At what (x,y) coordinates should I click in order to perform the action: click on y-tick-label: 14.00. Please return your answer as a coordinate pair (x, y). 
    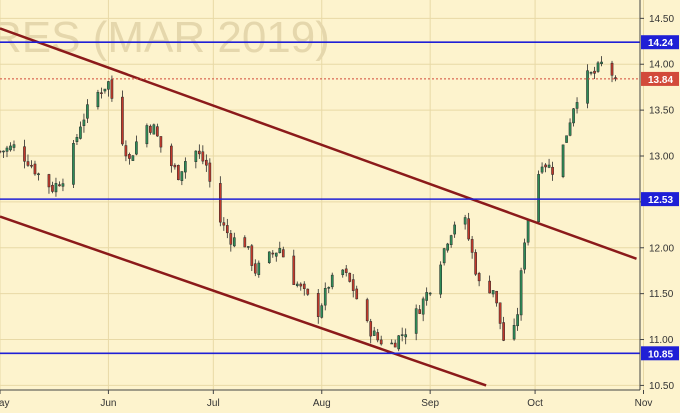
    Looking at the image, I should click on (661, 65).